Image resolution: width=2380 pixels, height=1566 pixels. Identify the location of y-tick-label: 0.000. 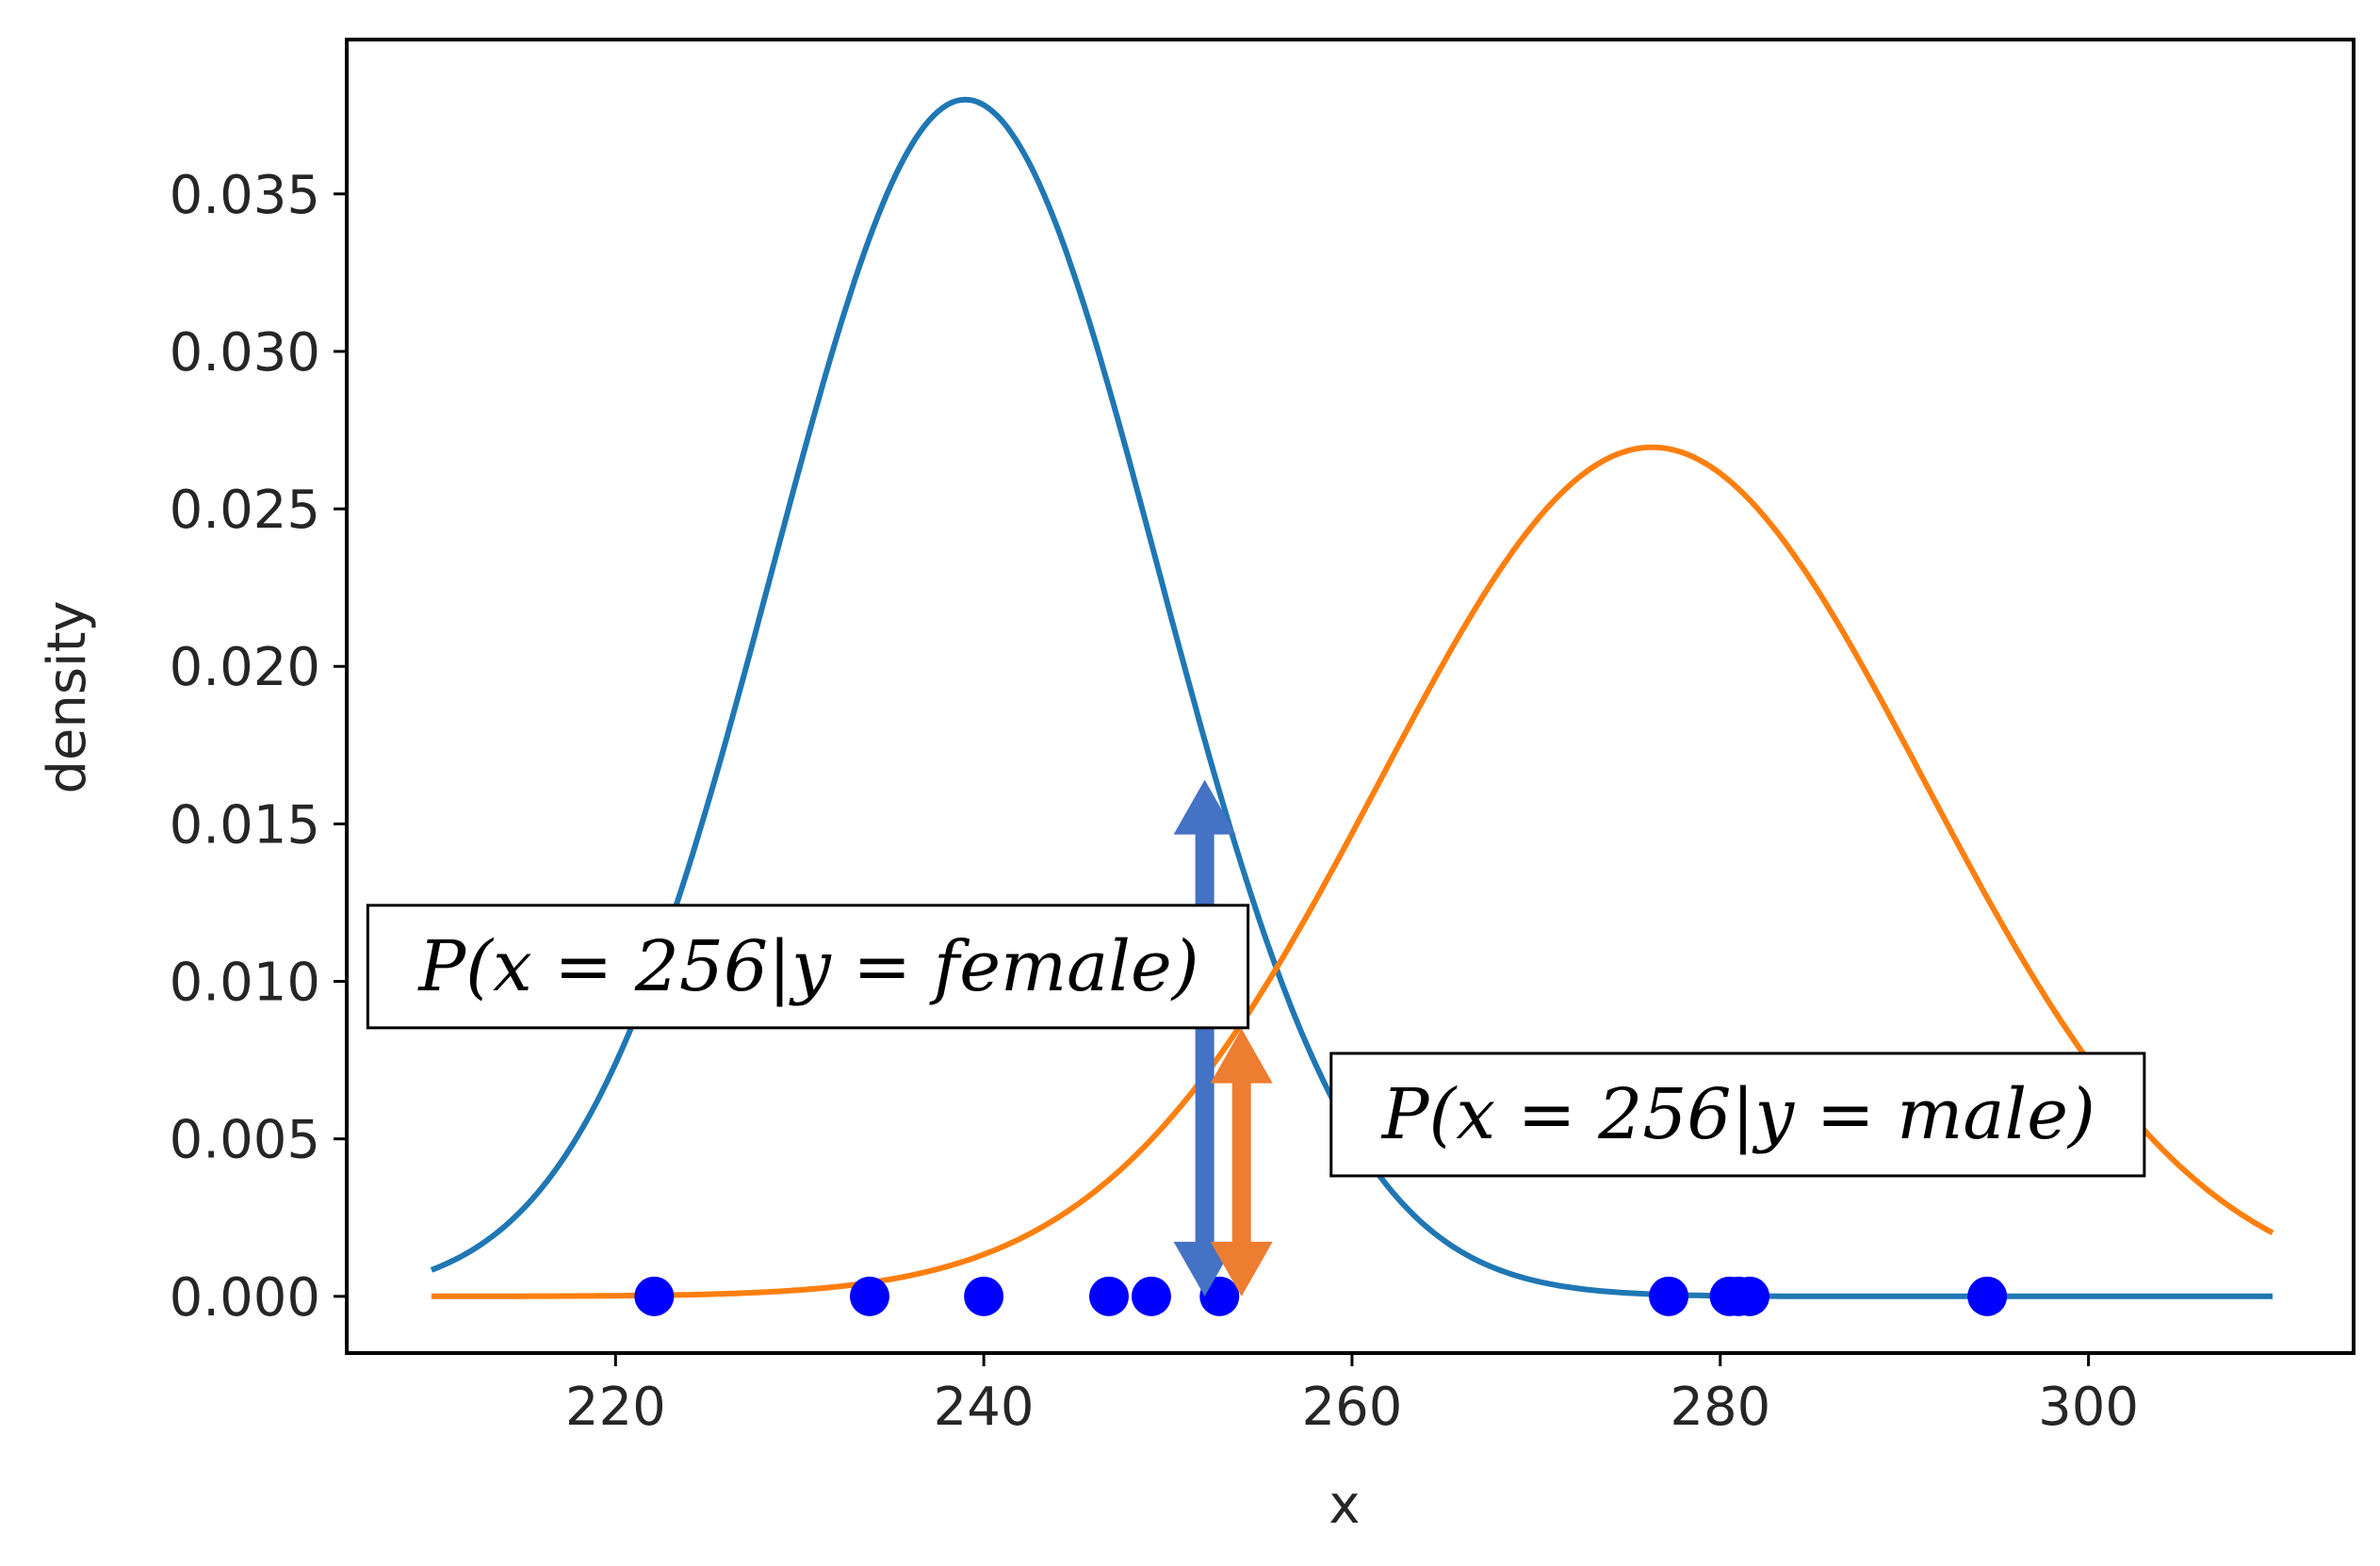
(245, 1298).